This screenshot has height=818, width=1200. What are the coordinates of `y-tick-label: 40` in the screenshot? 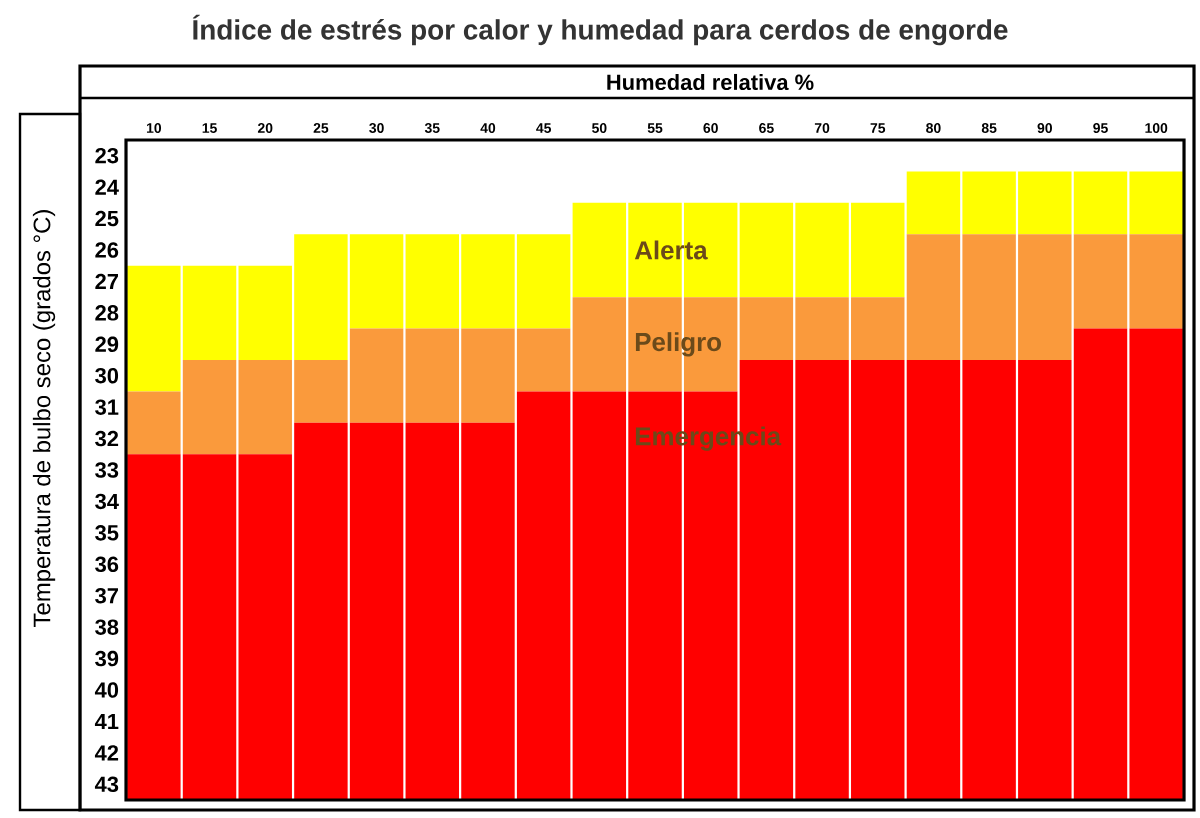 It's located at (106, 690).